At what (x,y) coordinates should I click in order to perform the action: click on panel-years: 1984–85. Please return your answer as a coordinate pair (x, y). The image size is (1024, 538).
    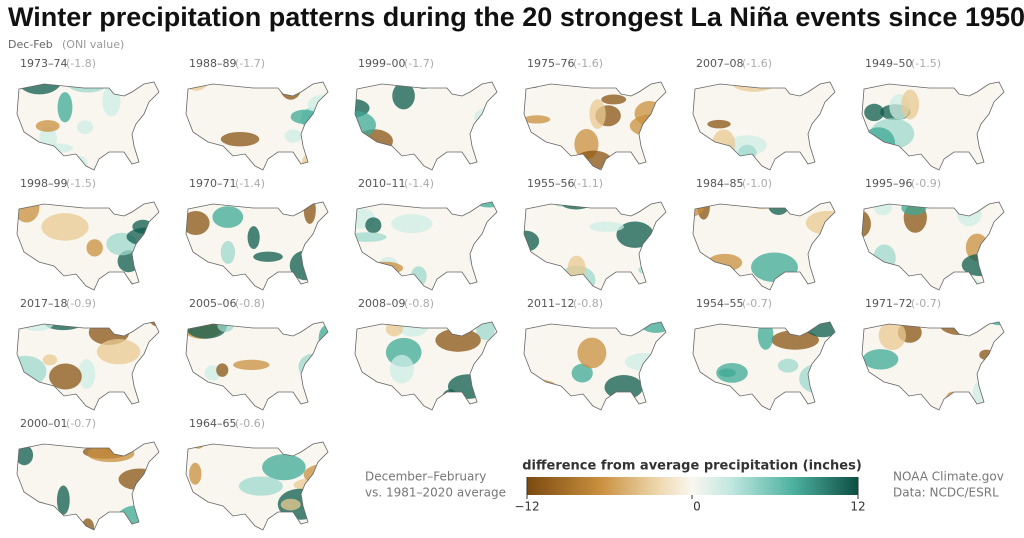
    Looking at the image, I should click on (720, 183).